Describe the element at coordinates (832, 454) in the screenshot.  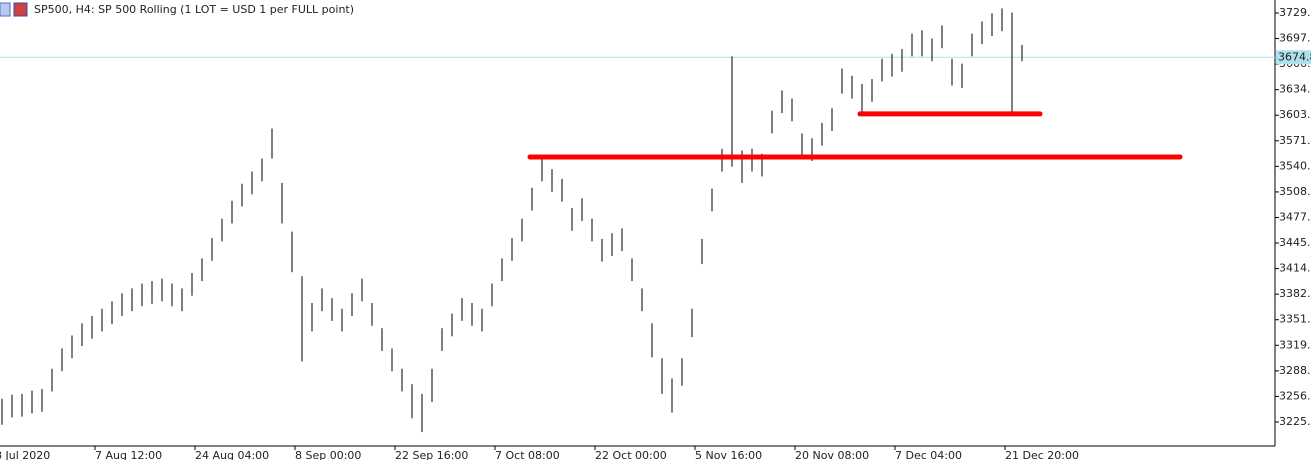
I see `x-tick-label: 20 Nov 08:00` at that location.